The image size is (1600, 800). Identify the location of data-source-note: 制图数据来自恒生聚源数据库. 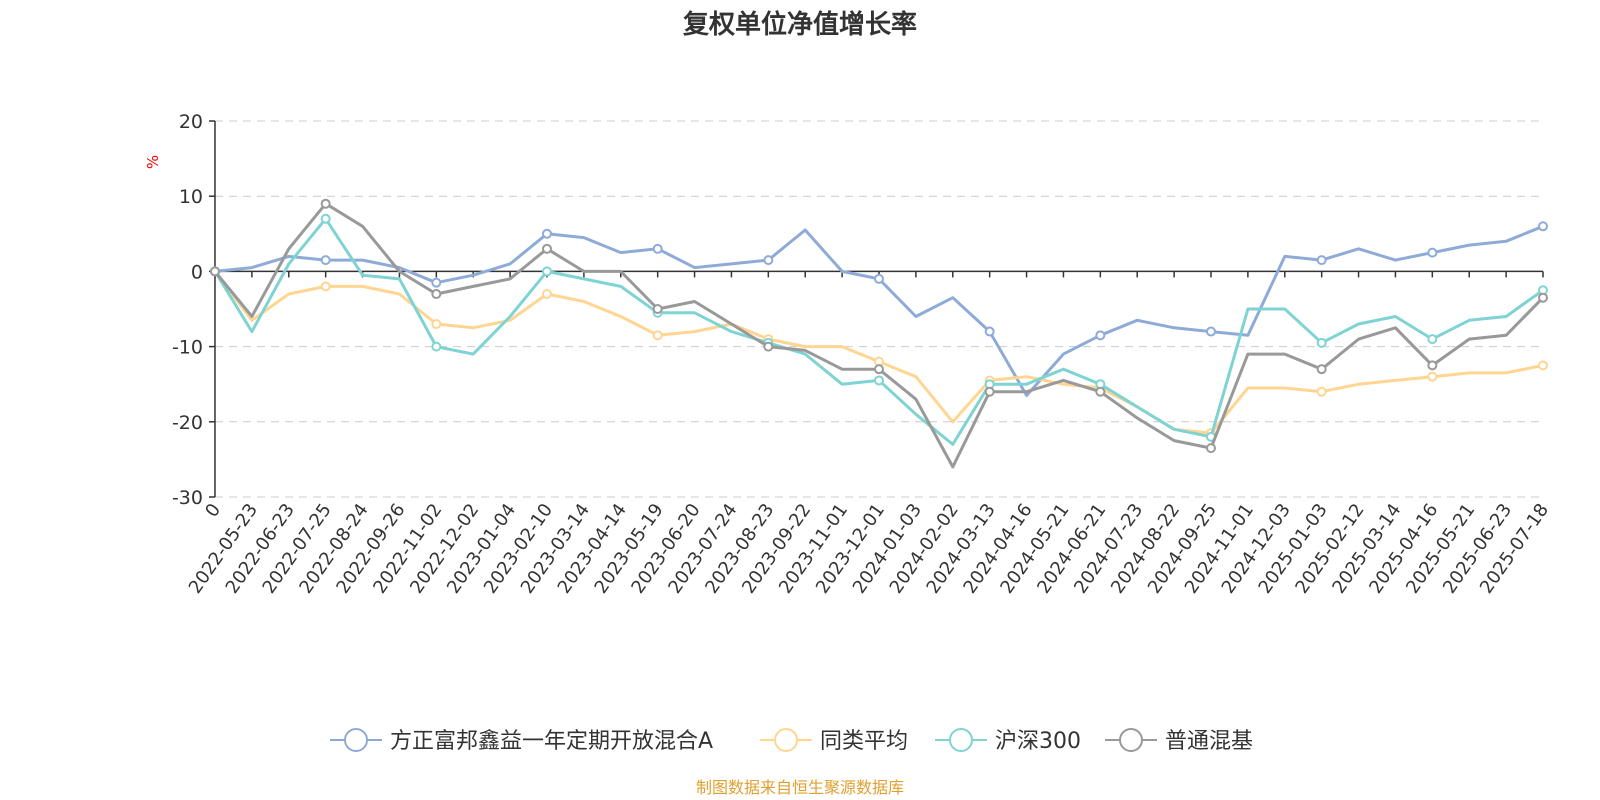
(800, 787).